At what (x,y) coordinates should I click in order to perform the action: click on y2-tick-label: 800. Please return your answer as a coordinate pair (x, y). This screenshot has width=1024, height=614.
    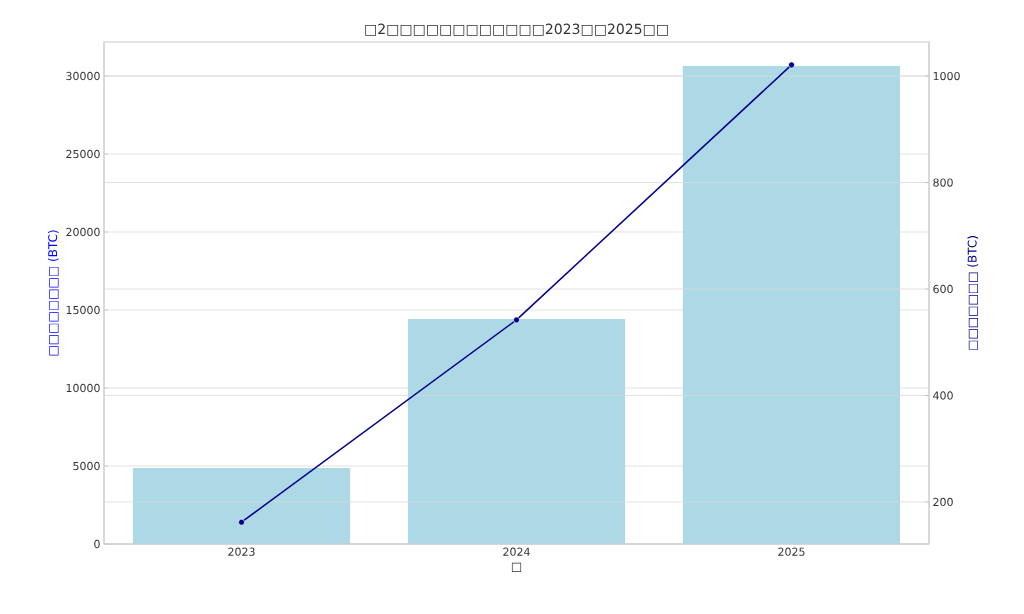
    Looking at the image, I should click on (943, 182).